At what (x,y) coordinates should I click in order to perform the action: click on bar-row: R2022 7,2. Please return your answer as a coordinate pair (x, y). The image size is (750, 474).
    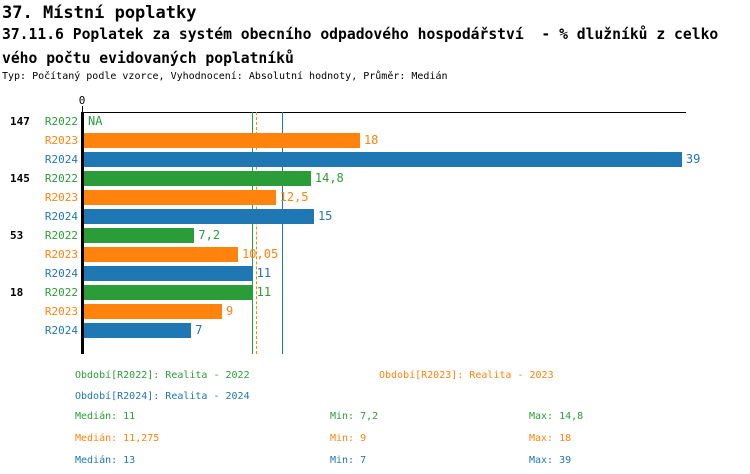
    Looking at the image, I should click on (375, 235).